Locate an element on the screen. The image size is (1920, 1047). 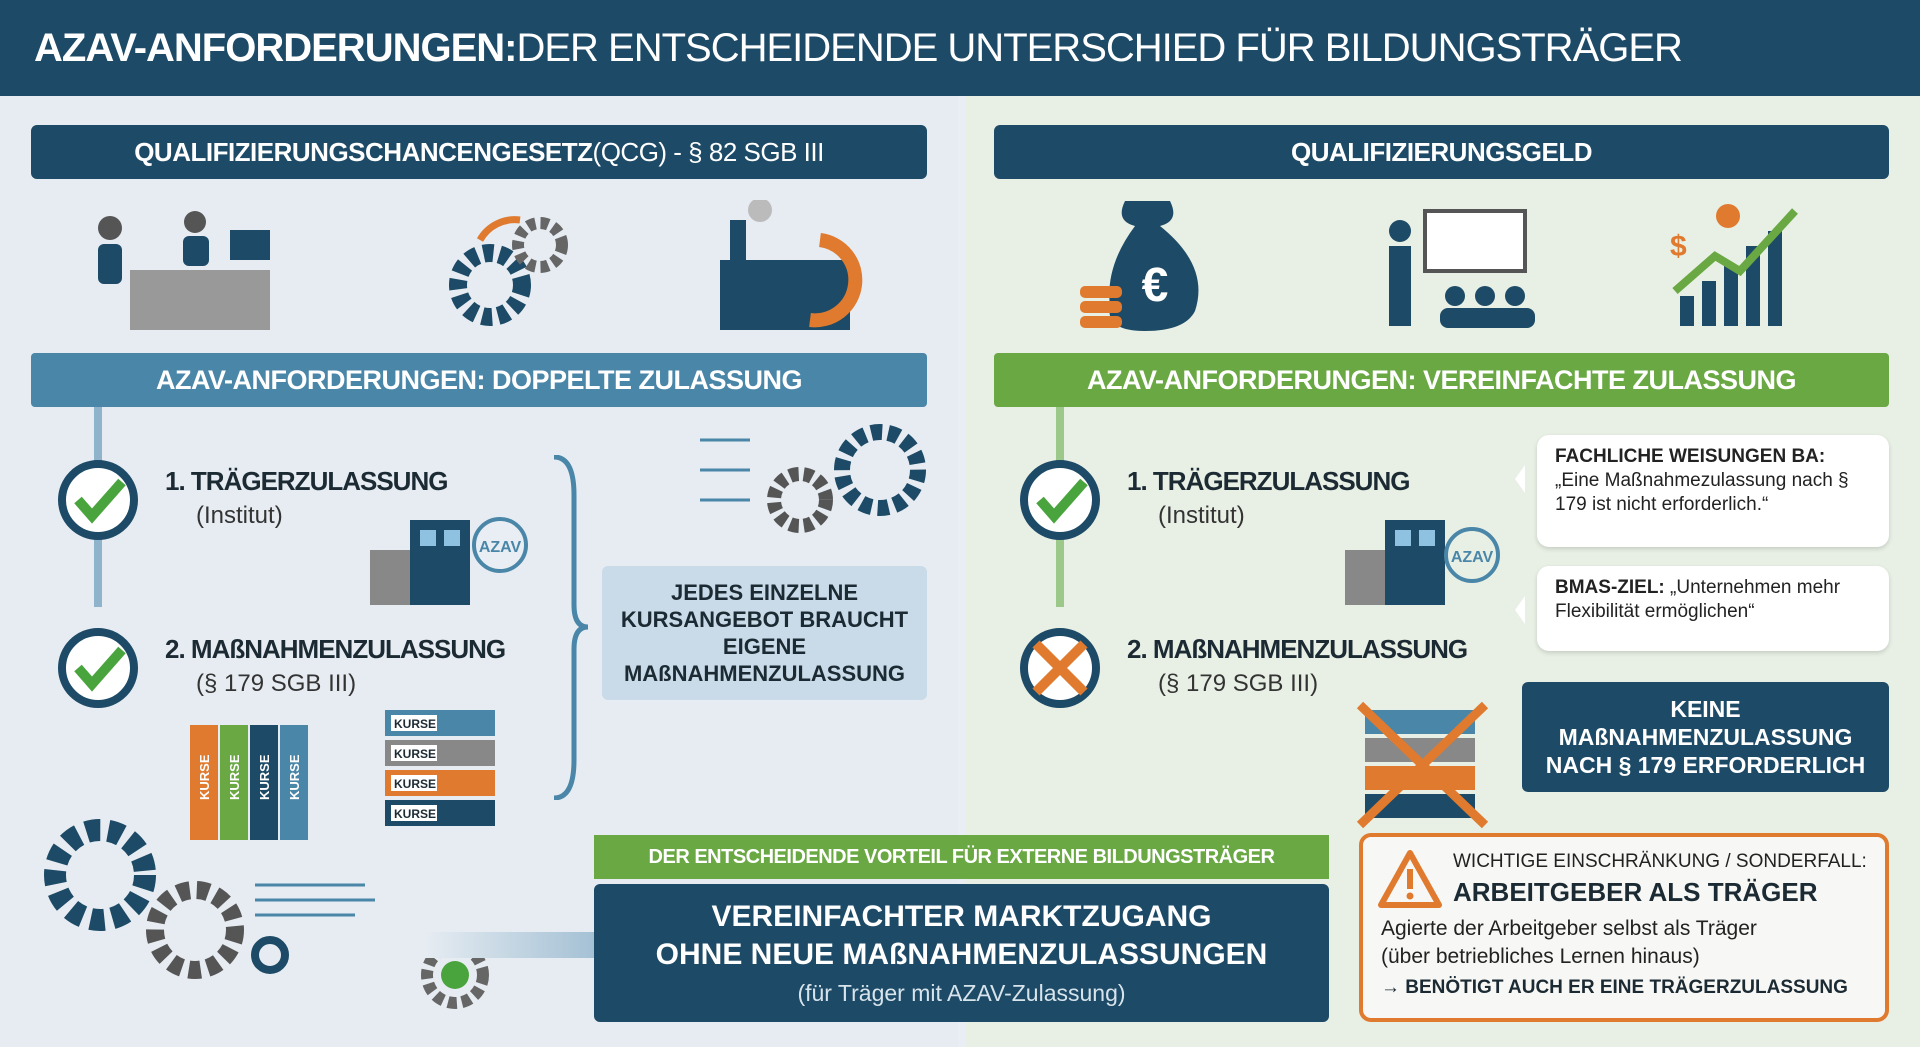
growth-chart-icon: $ is located at coordinates (1734, 265).